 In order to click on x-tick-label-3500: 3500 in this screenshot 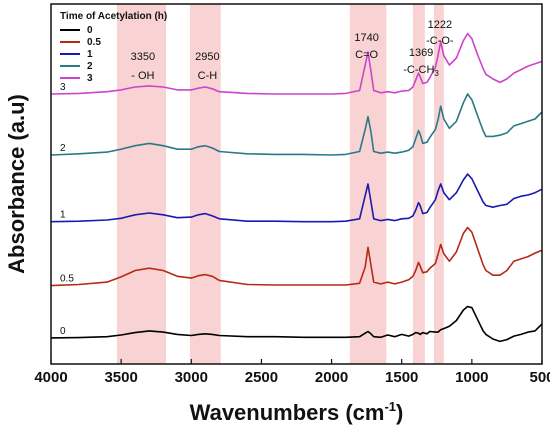, I will do `click(120, 377)`.